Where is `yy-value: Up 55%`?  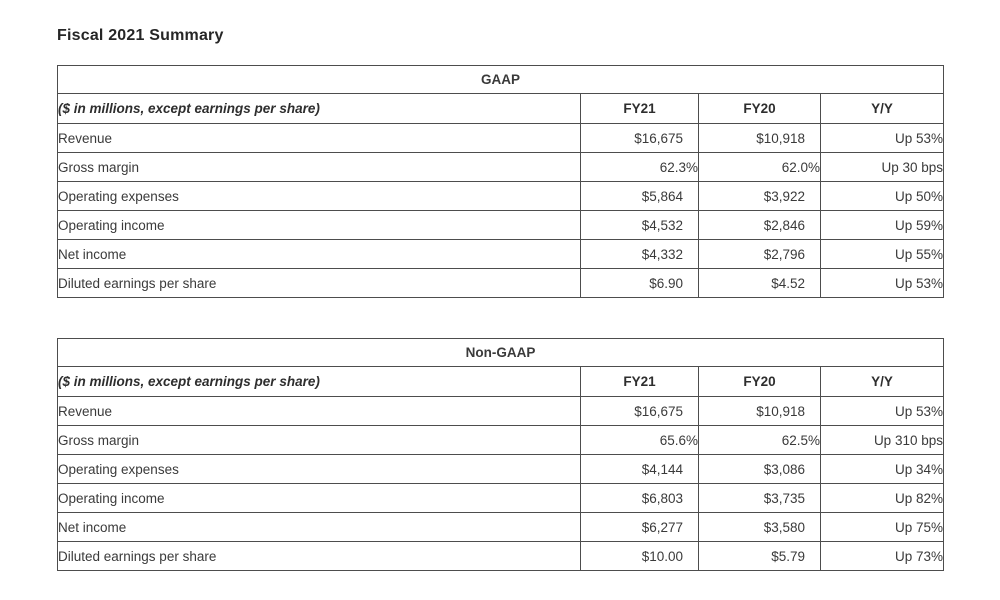
yy-value: Up 55% is located at coordinates (882, 254).